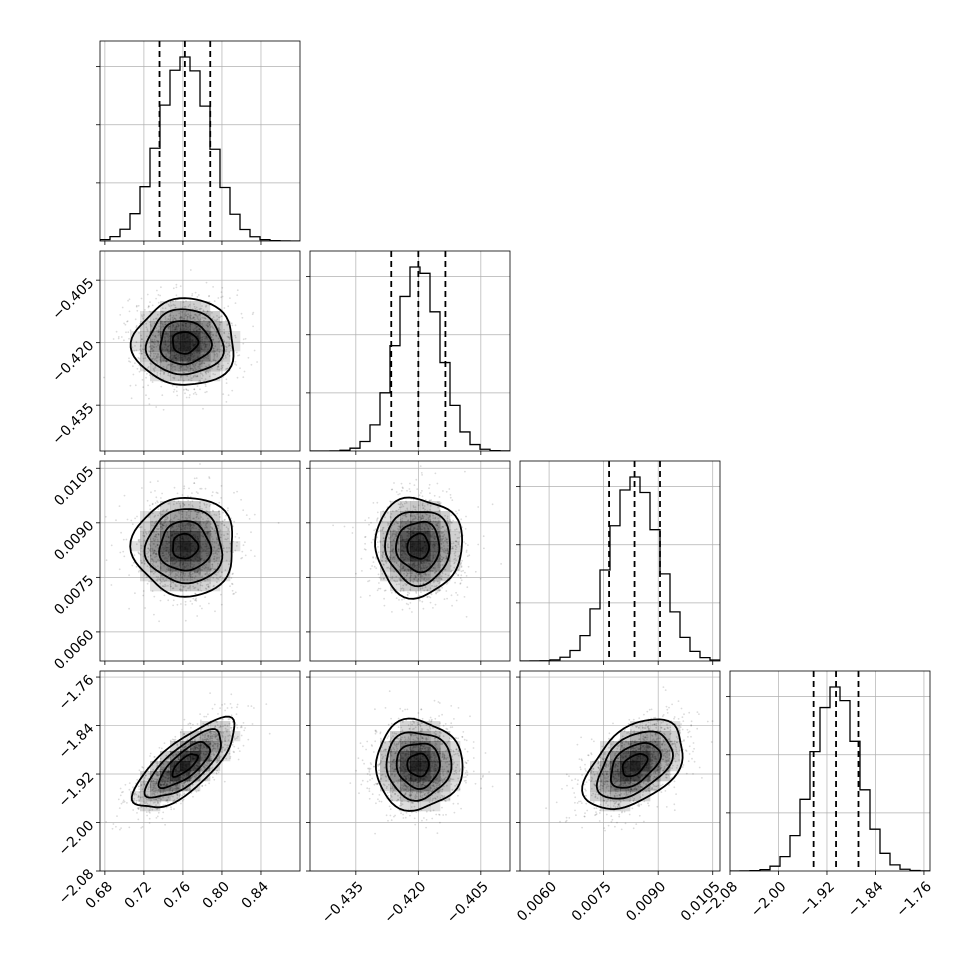 This screenshot has width=970, height=970. Describe the element at coordinates (817, 900) in the screenshot. I see `x-tick-label-p3-2: −1.92` at that location.